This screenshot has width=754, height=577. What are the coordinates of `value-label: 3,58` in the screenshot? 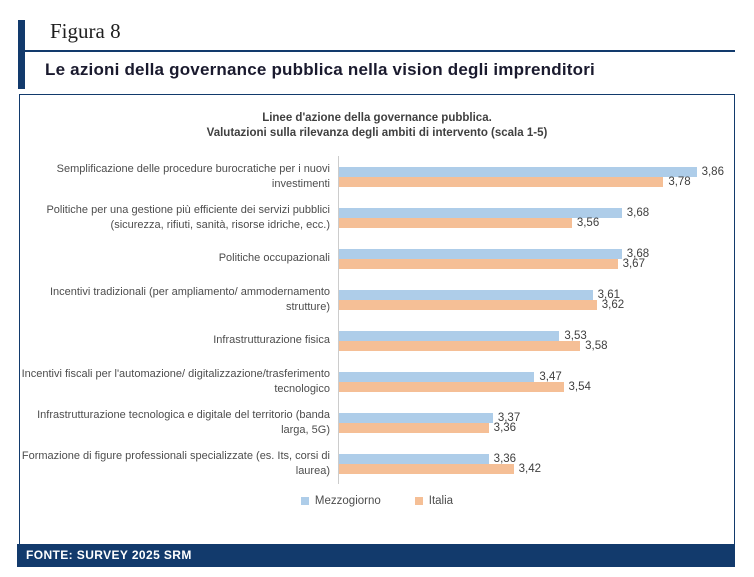 It's located at (596, 345).